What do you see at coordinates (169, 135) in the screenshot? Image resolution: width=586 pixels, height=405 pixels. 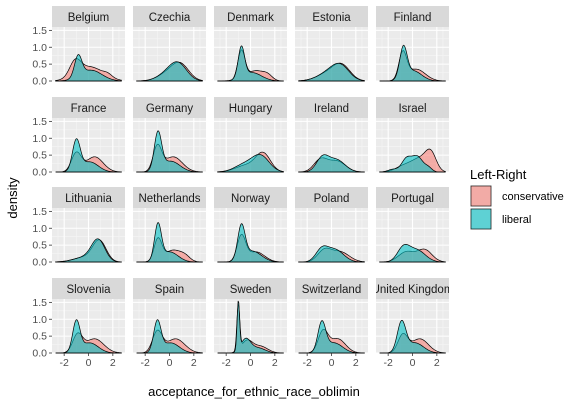 I see `facet-panel: Germany` at bounding box center [169, 135].